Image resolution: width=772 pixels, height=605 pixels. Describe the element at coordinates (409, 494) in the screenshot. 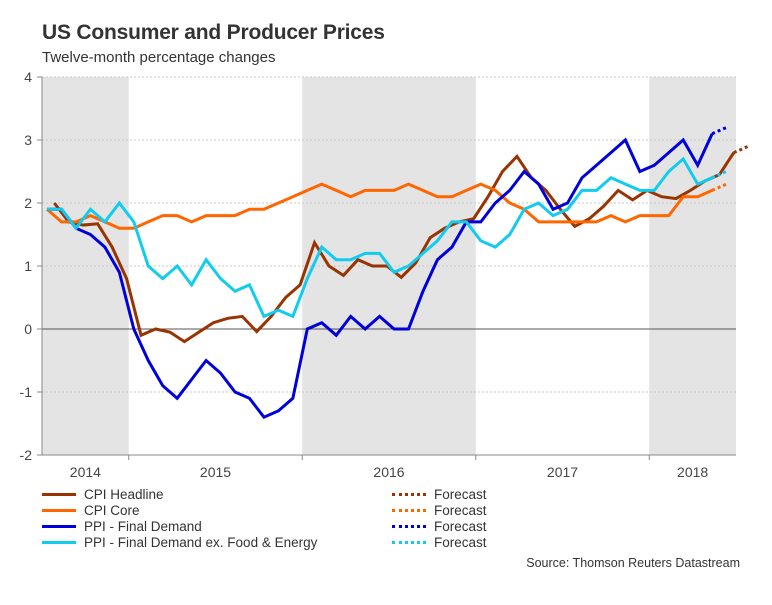

I see `legend-swatch-forecast-cpi-headline` at that location.